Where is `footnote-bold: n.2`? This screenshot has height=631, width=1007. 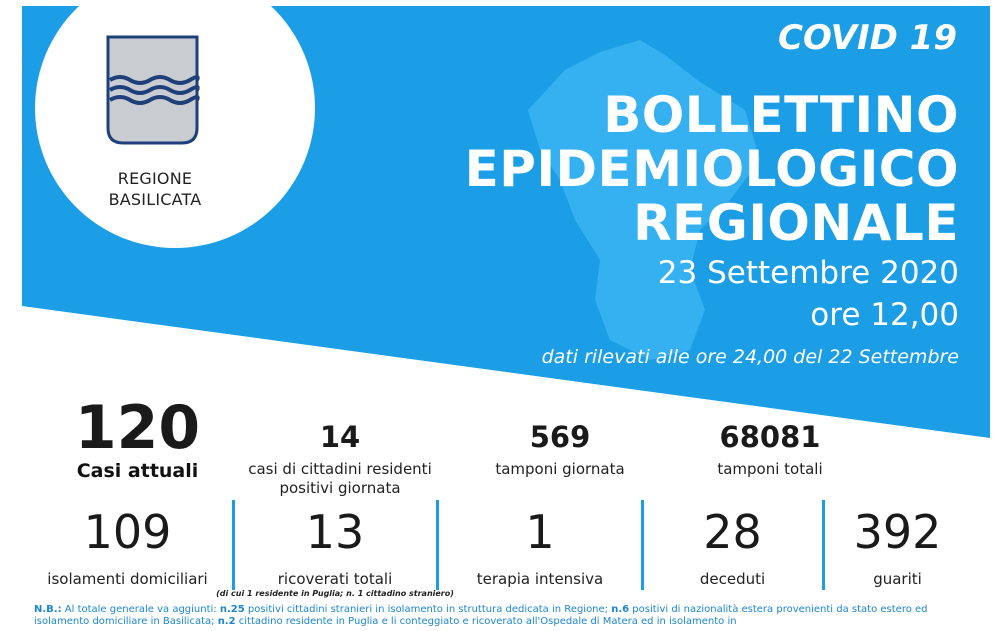
footnote-bold: n.2 is located at coordinates (226, 621).